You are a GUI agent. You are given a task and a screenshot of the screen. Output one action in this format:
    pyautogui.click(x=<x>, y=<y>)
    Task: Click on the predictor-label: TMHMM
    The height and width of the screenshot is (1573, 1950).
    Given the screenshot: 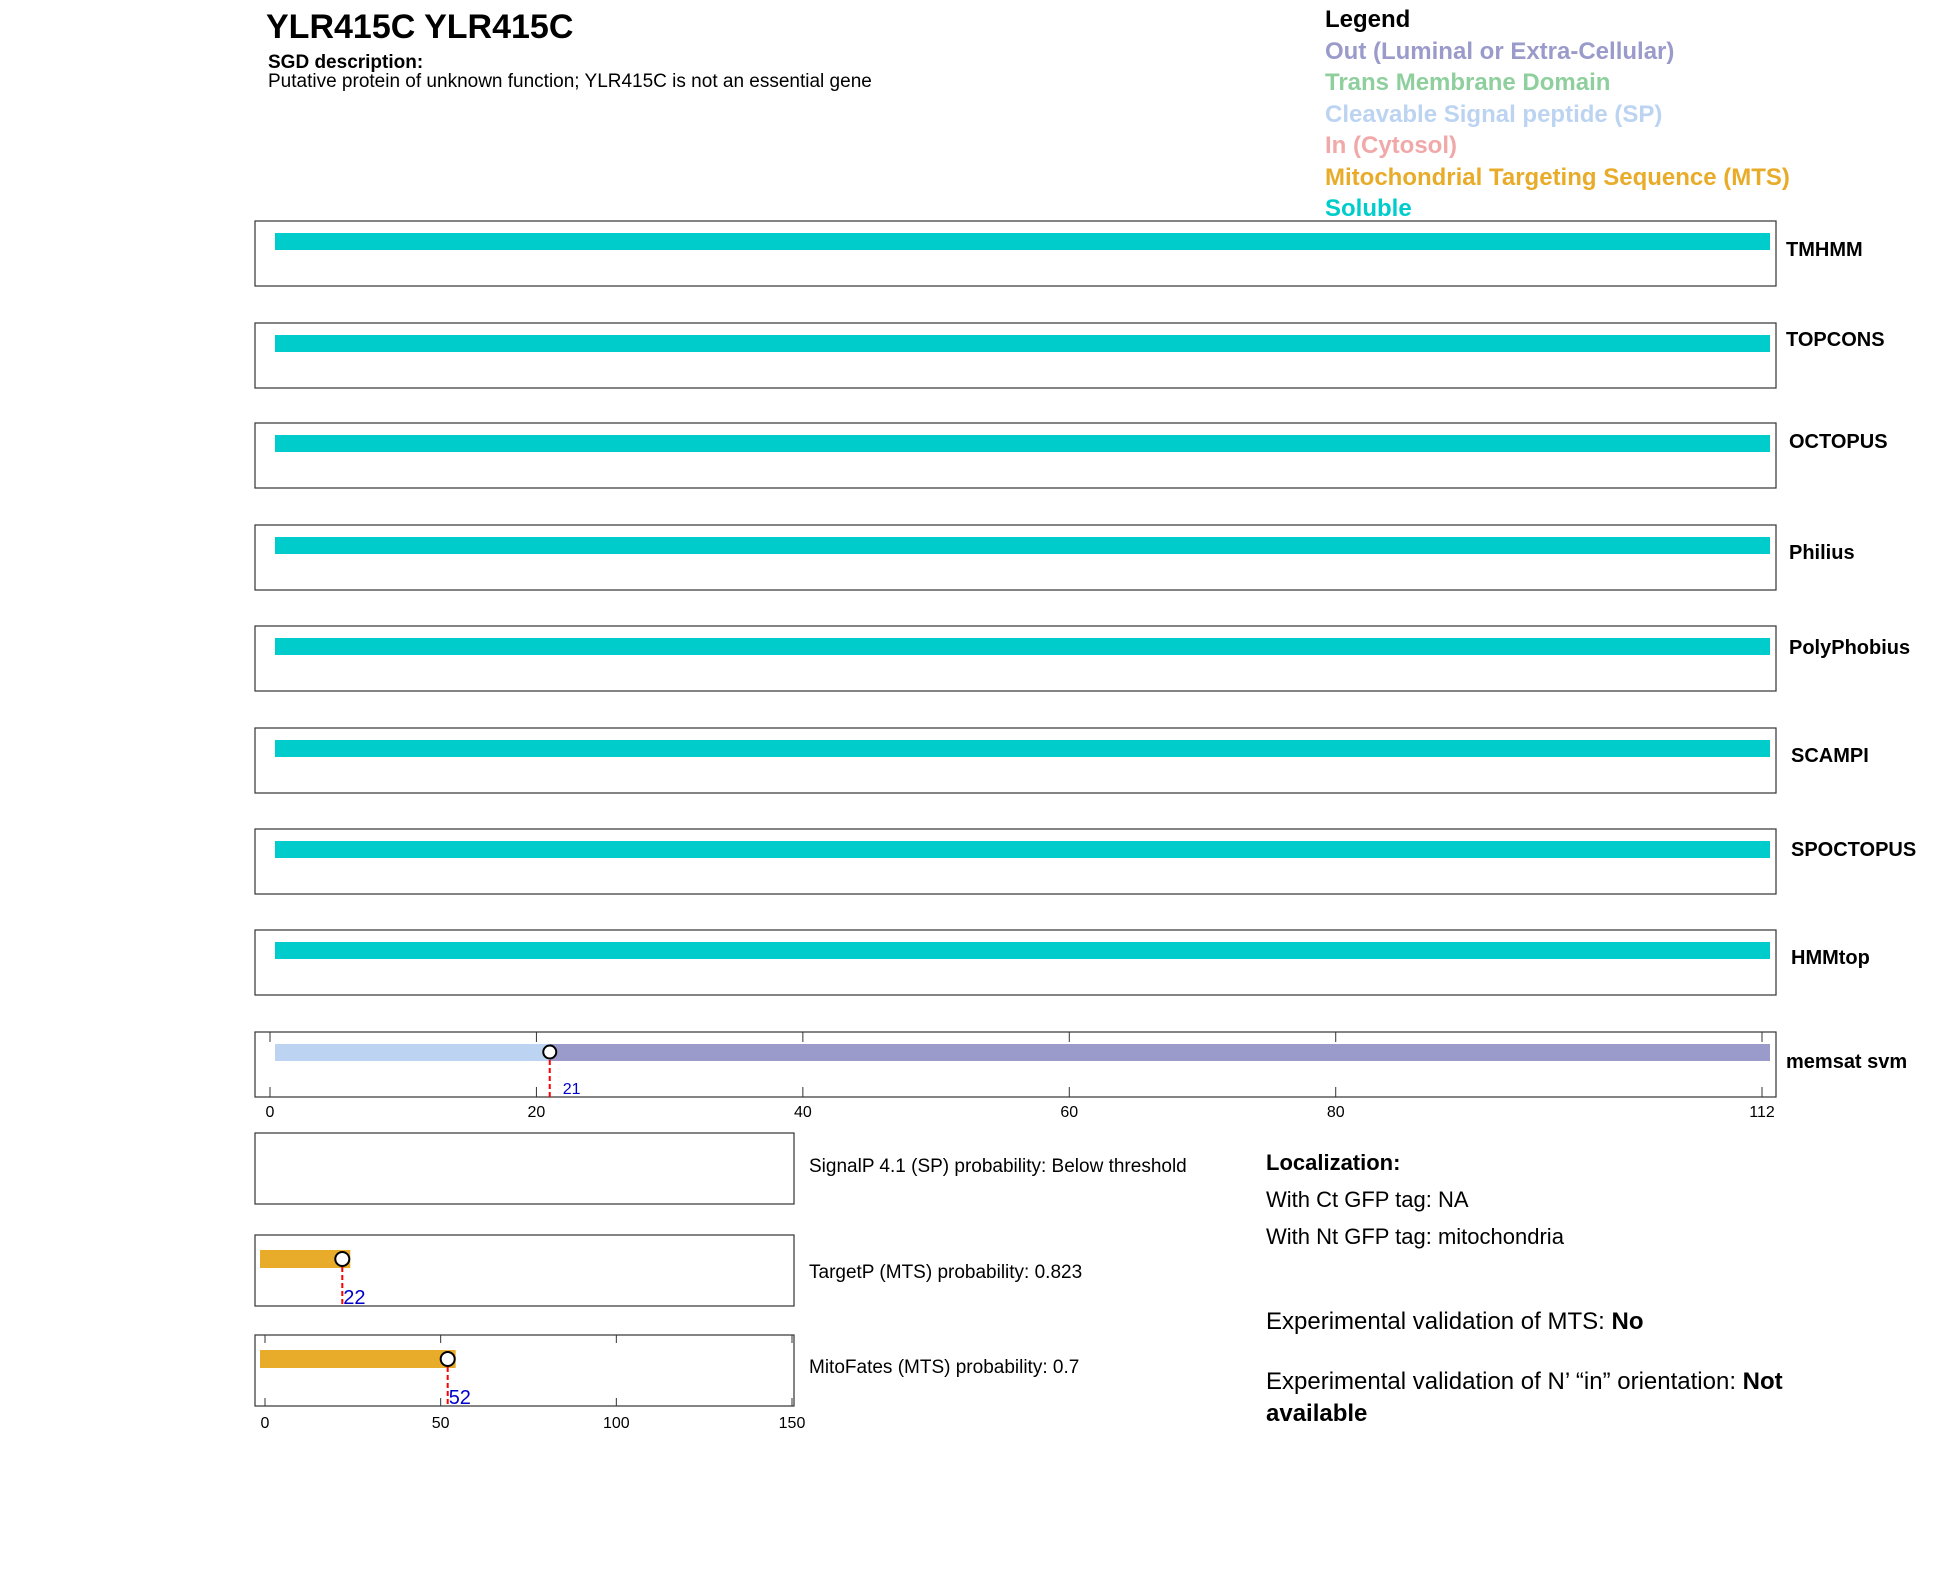 What is the action you would take?
    pyautogui.click(x=1824, y=250)
    